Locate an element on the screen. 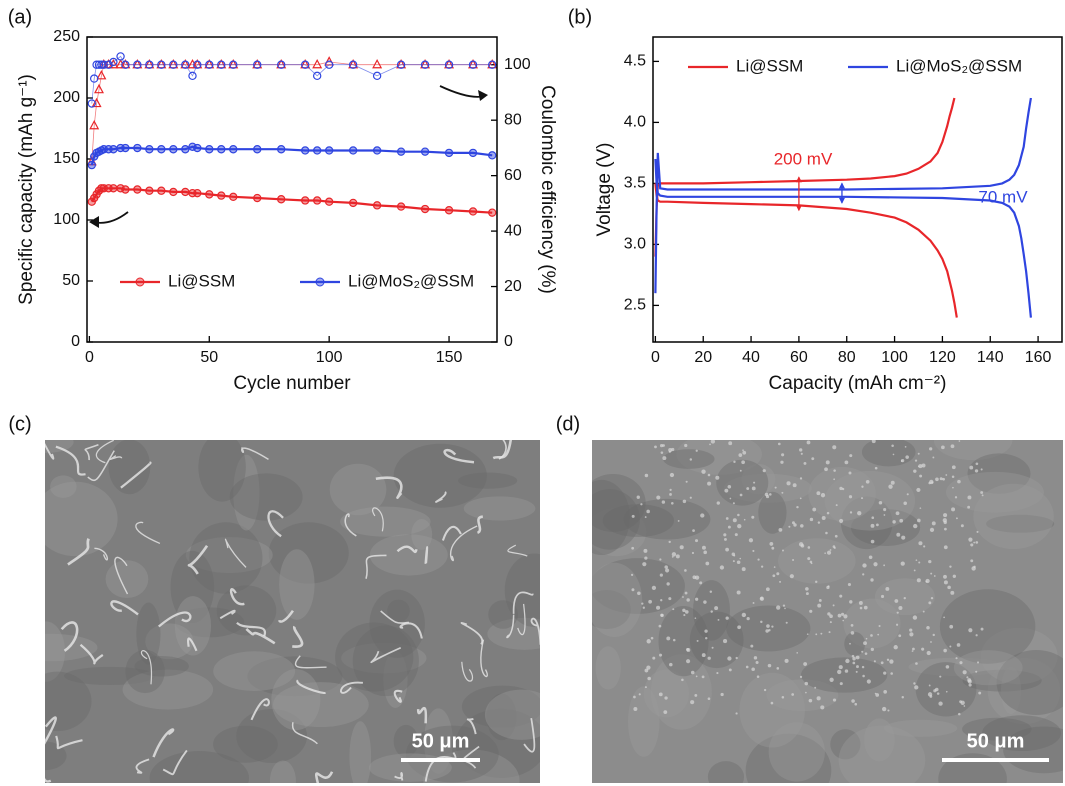 This screenshot has width=1065, height=786. legend-label: Li@SSM is located at coordinates (201, 280).